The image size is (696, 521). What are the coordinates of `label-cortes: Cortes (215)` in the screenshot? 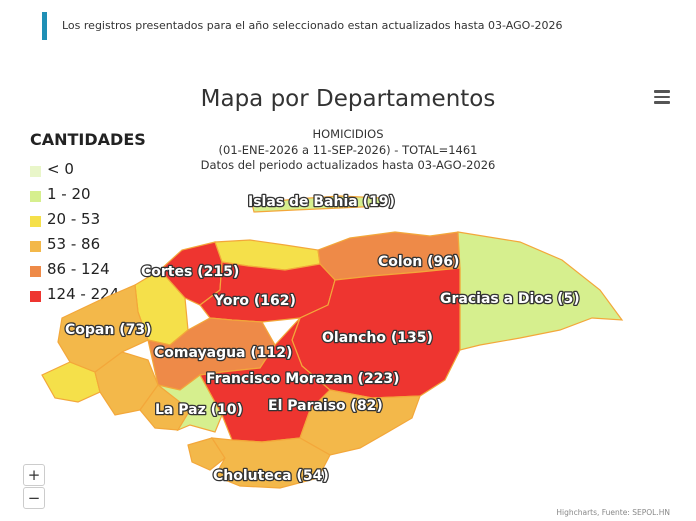 It's located at (190, 272).